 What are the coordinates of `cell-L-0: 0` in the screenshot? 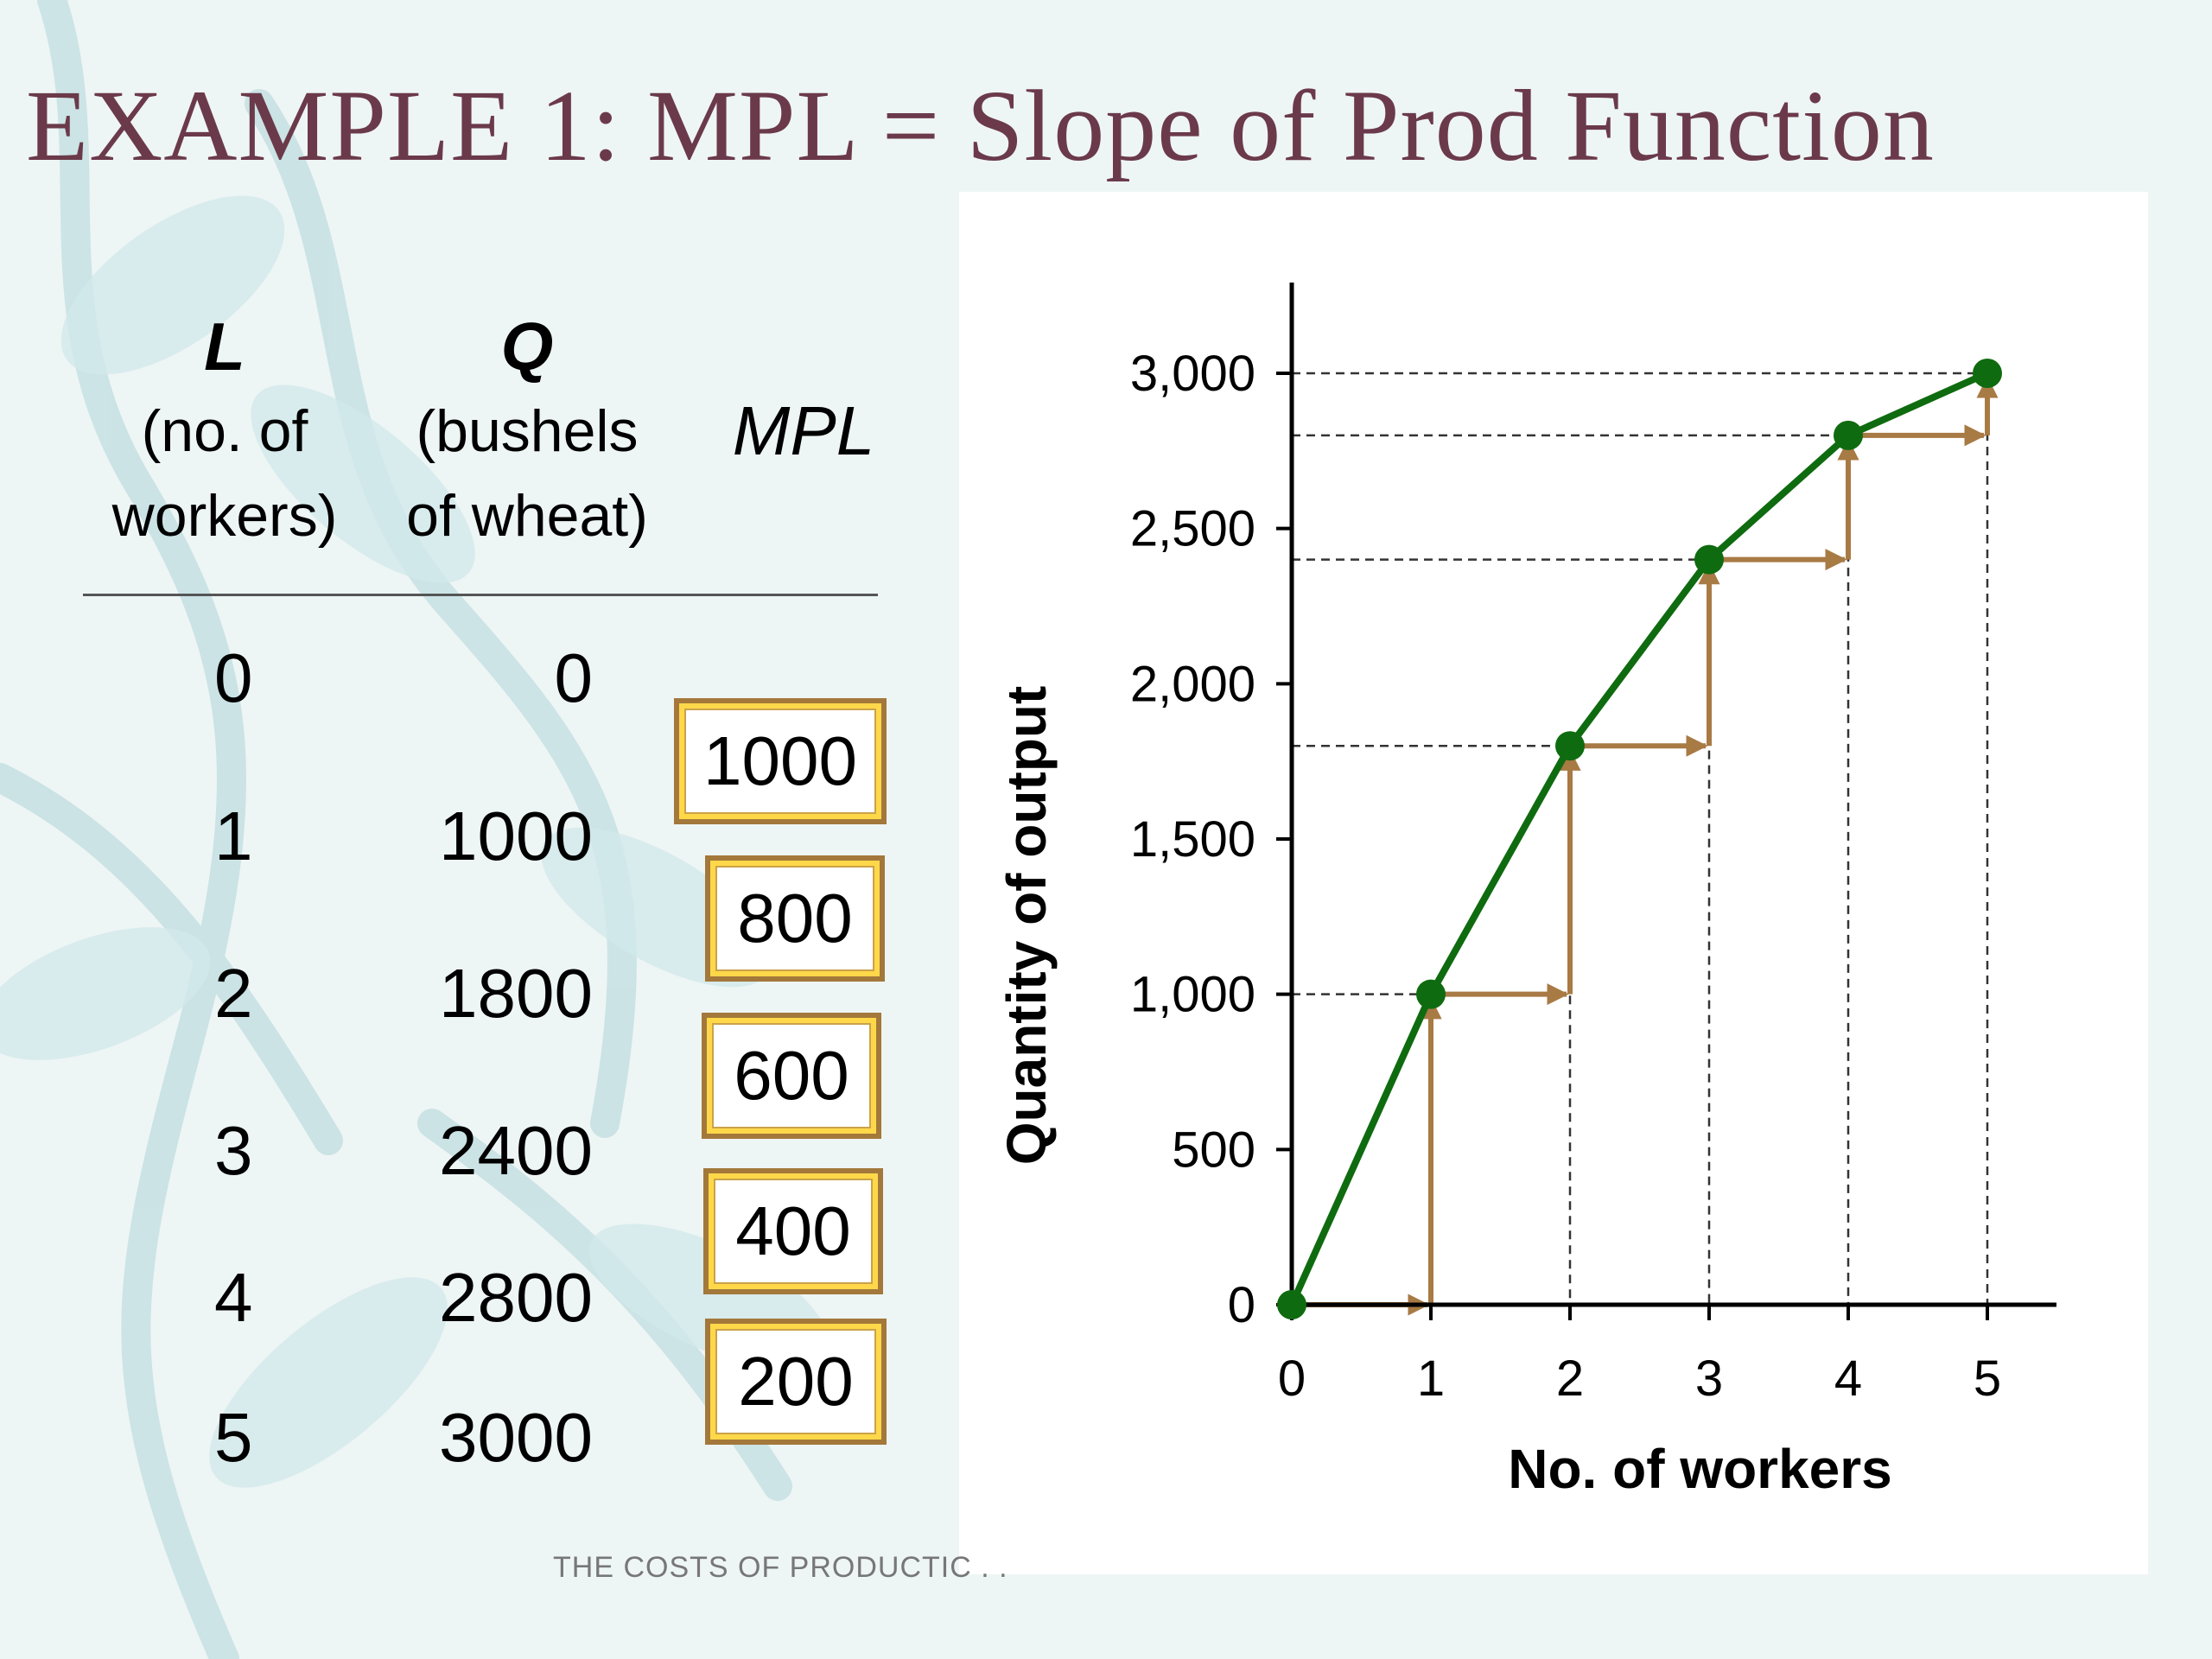 It's located at (233, 677).